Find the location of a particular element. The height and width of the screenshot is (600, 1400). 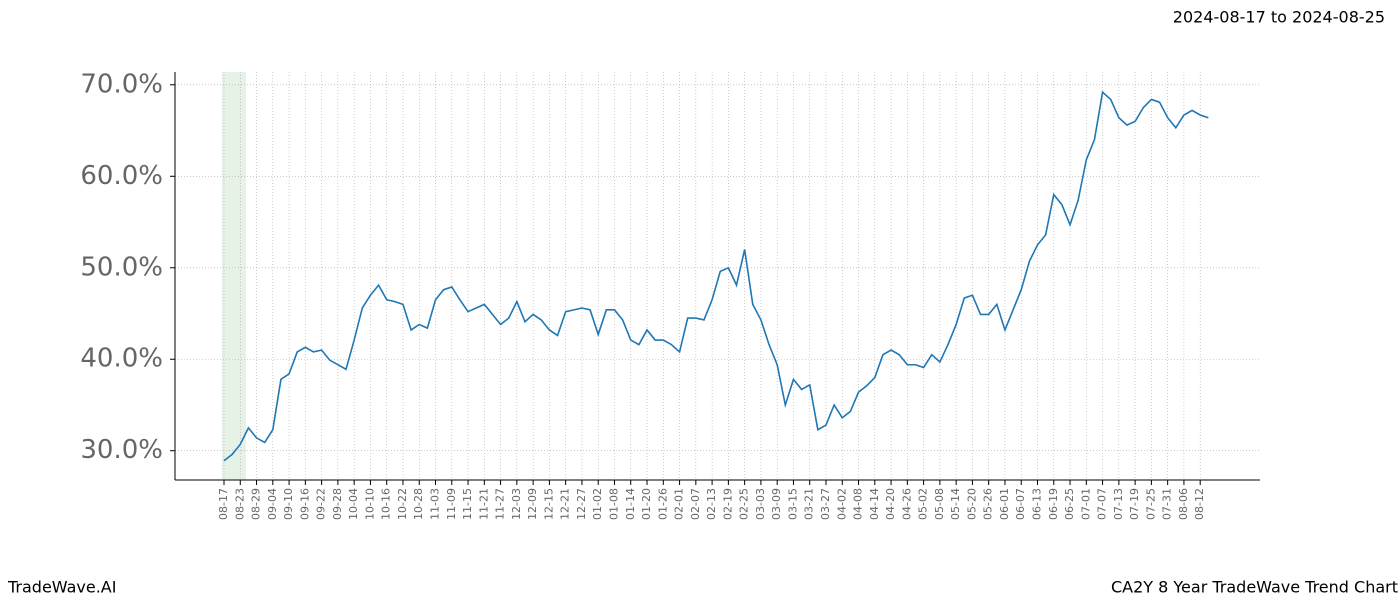

x-tick-label: 03-09 is located at coordinates (776, 504).